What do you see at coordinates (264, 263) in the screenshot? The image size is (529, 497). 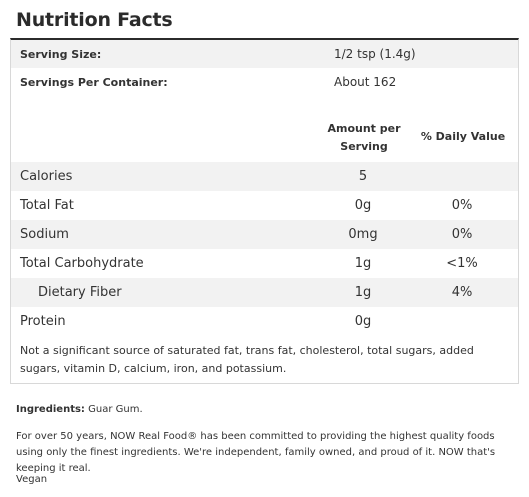 I see `table-row: Total Carbohydrate 1g <1%` at bounding box center [264, 263].